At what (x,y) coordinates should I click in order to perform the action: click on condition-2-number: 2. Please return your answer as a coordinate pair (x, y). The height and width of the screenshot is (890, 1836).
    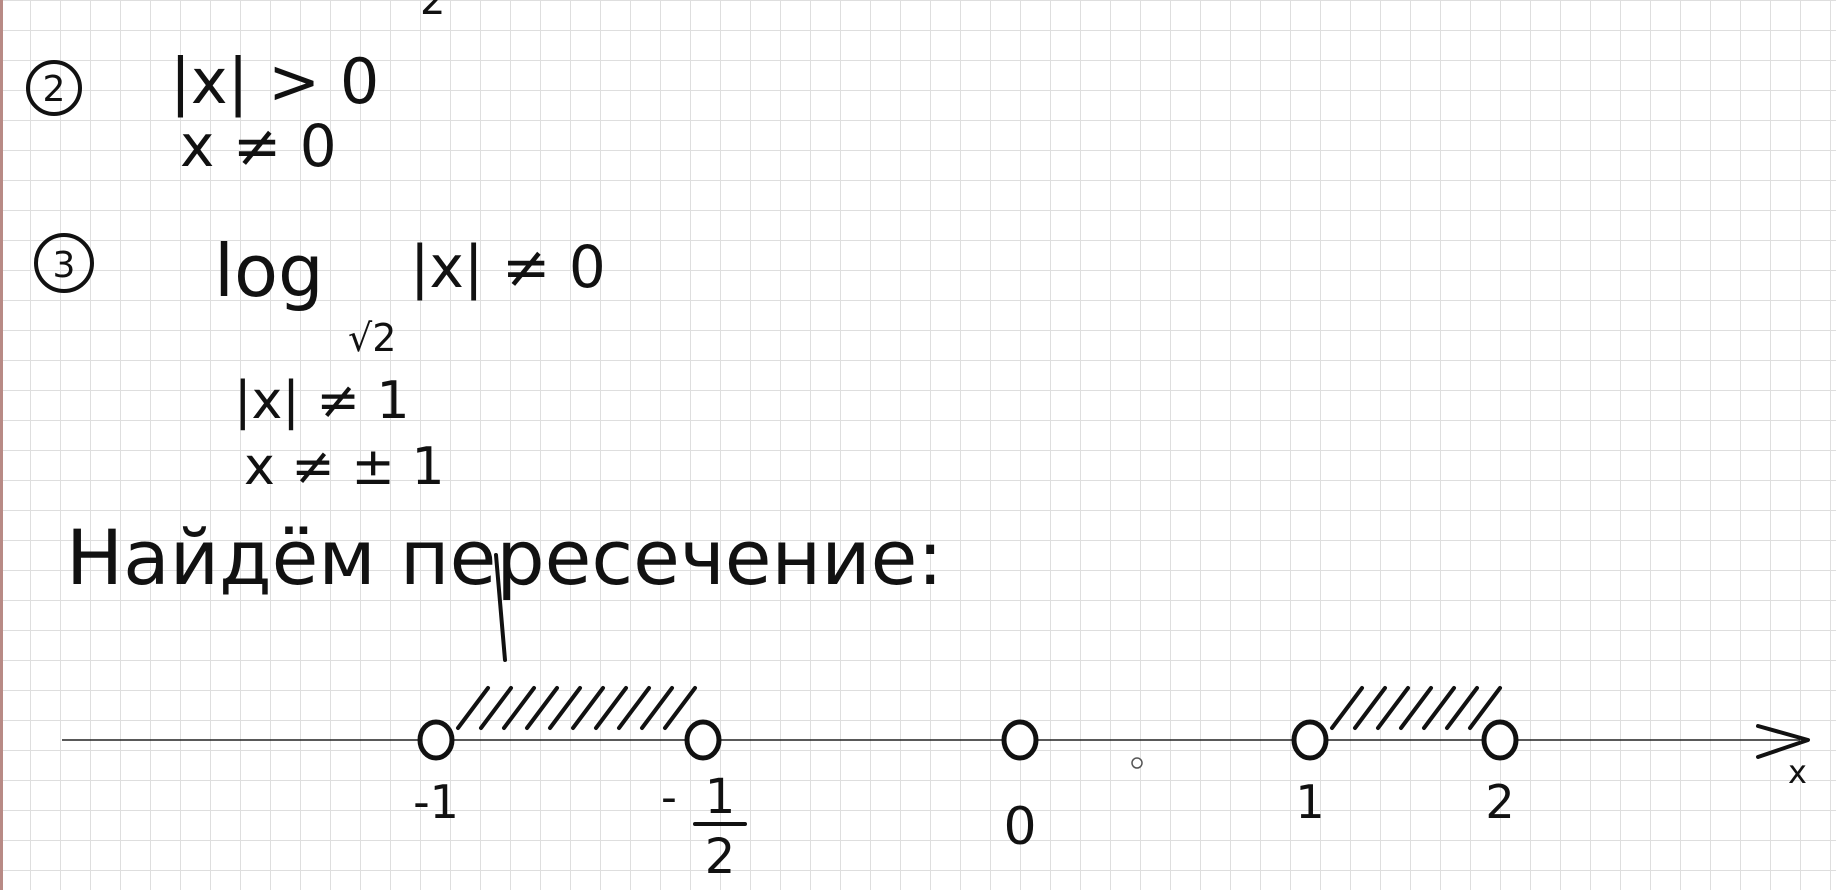
    Looking at the image, I should click on (54, 89).